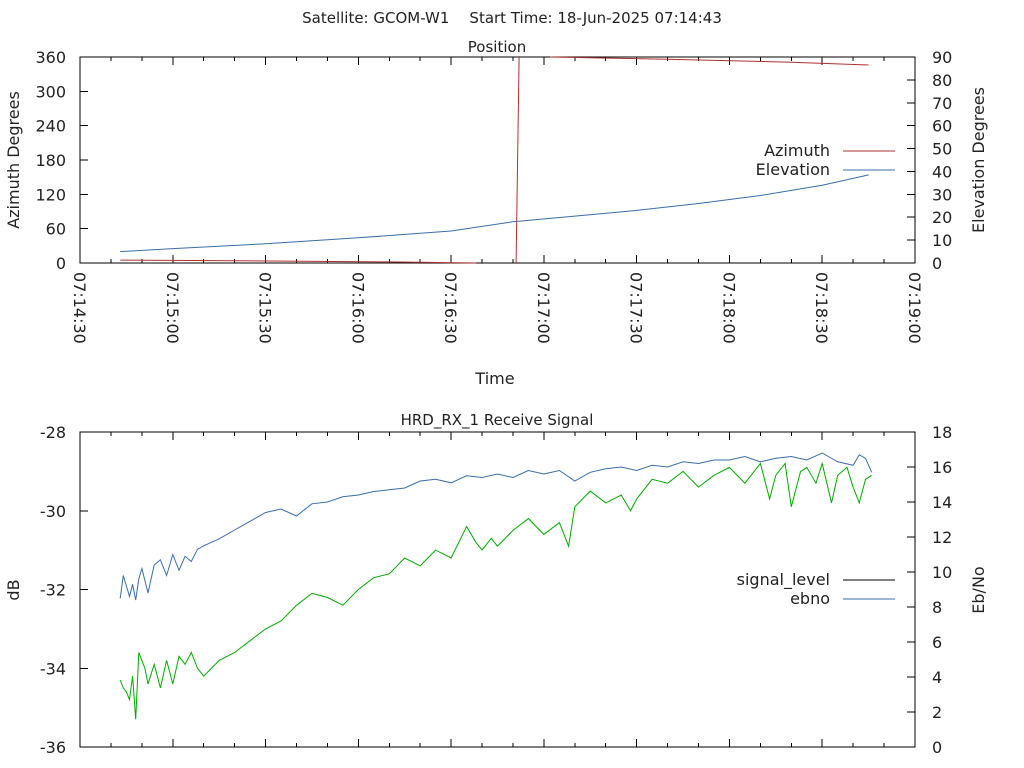 The image size is (1024, 768). What do you see at coordinates (942, 432) in the screenshot?
I see `y2-tick-label: 18` at bounding box center [942, 432].